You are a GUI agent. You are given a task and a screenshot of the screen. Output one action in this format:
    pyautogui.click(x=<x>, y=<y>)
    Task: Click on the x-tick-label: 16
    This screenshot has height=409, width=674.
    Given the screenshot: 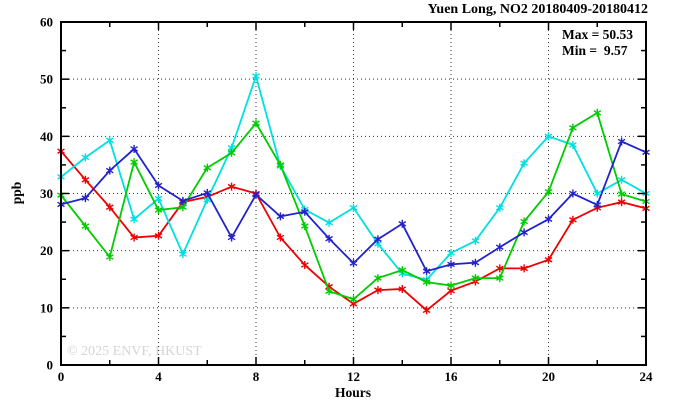 What is the action you would take?
    pyautogui.click(x=452, y=376)
    